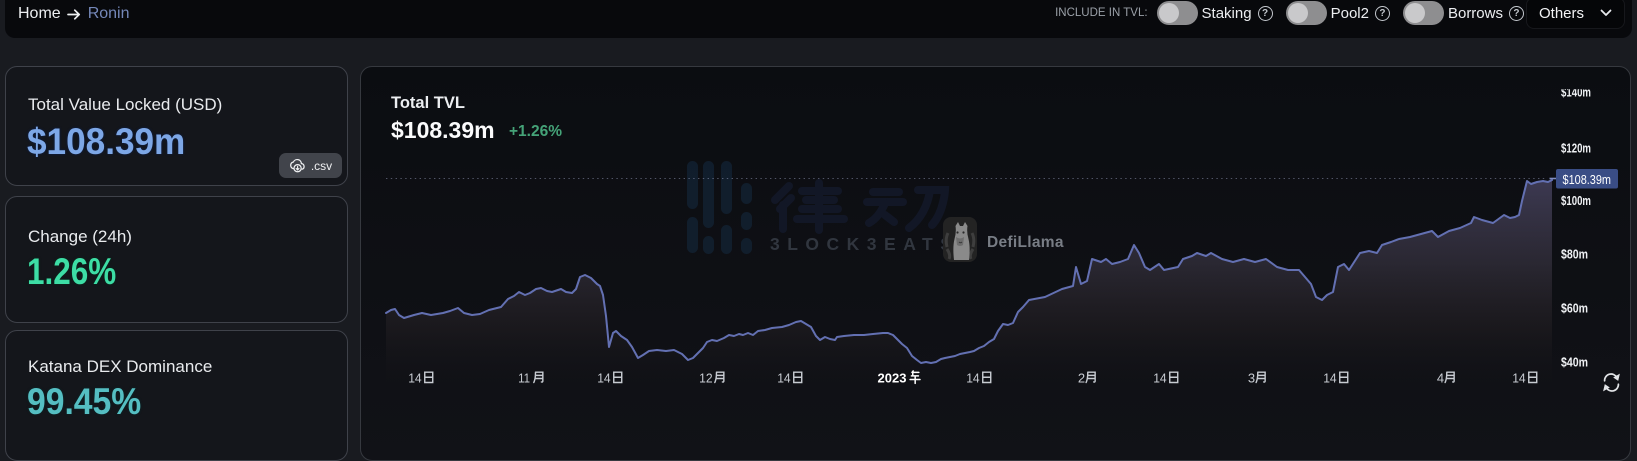 This screenshot has width=1637, height=461. What do you see at coordinates (1440, 378) in the screenshot?
I see `svg-text: 4` at bounding box center [1440, 378].